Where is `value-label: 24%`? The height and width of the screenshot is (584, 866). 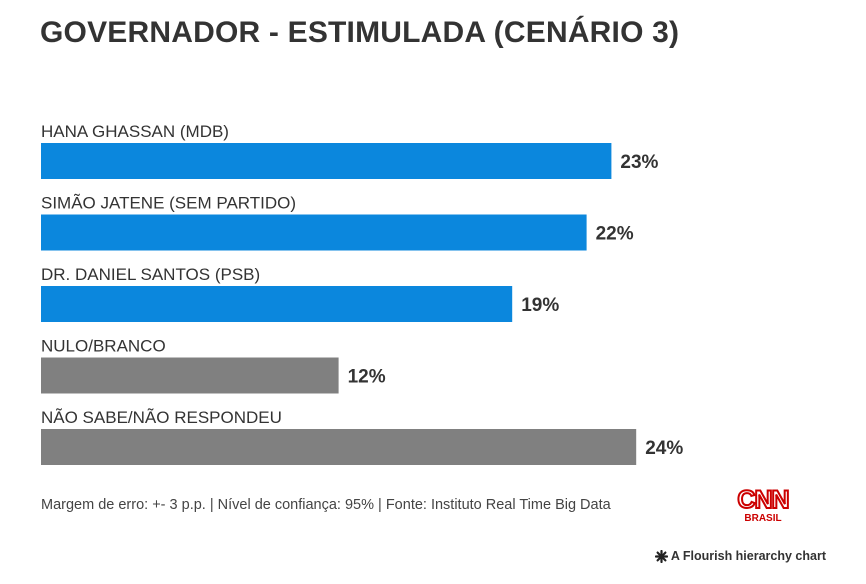
value-label: 24% is located at coordinates (664, 448).